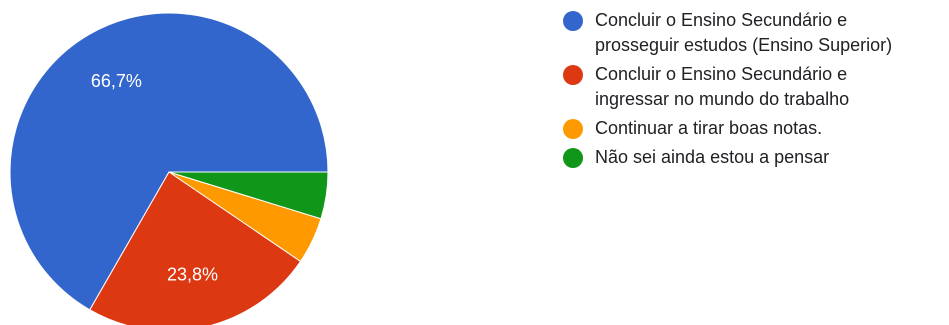 This screenshot has height=325, width=949. What do you see at coordinates (709, 128) in the screenshot?
I see `legend-label: Continuar a tirar boas notas.` at bounding box center [709, 128].